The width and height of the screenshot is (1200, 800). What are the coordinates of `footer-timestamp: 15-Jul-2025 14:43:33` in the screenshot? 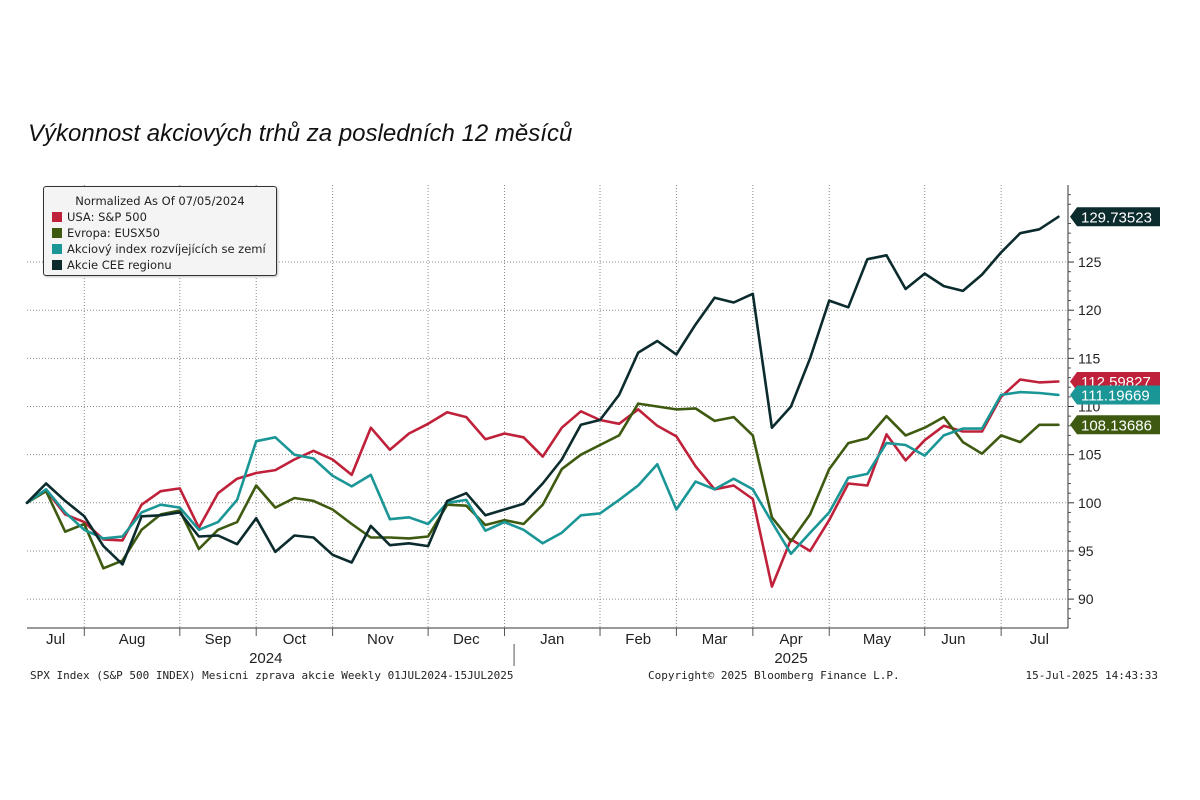 It's located at (1091, 675).